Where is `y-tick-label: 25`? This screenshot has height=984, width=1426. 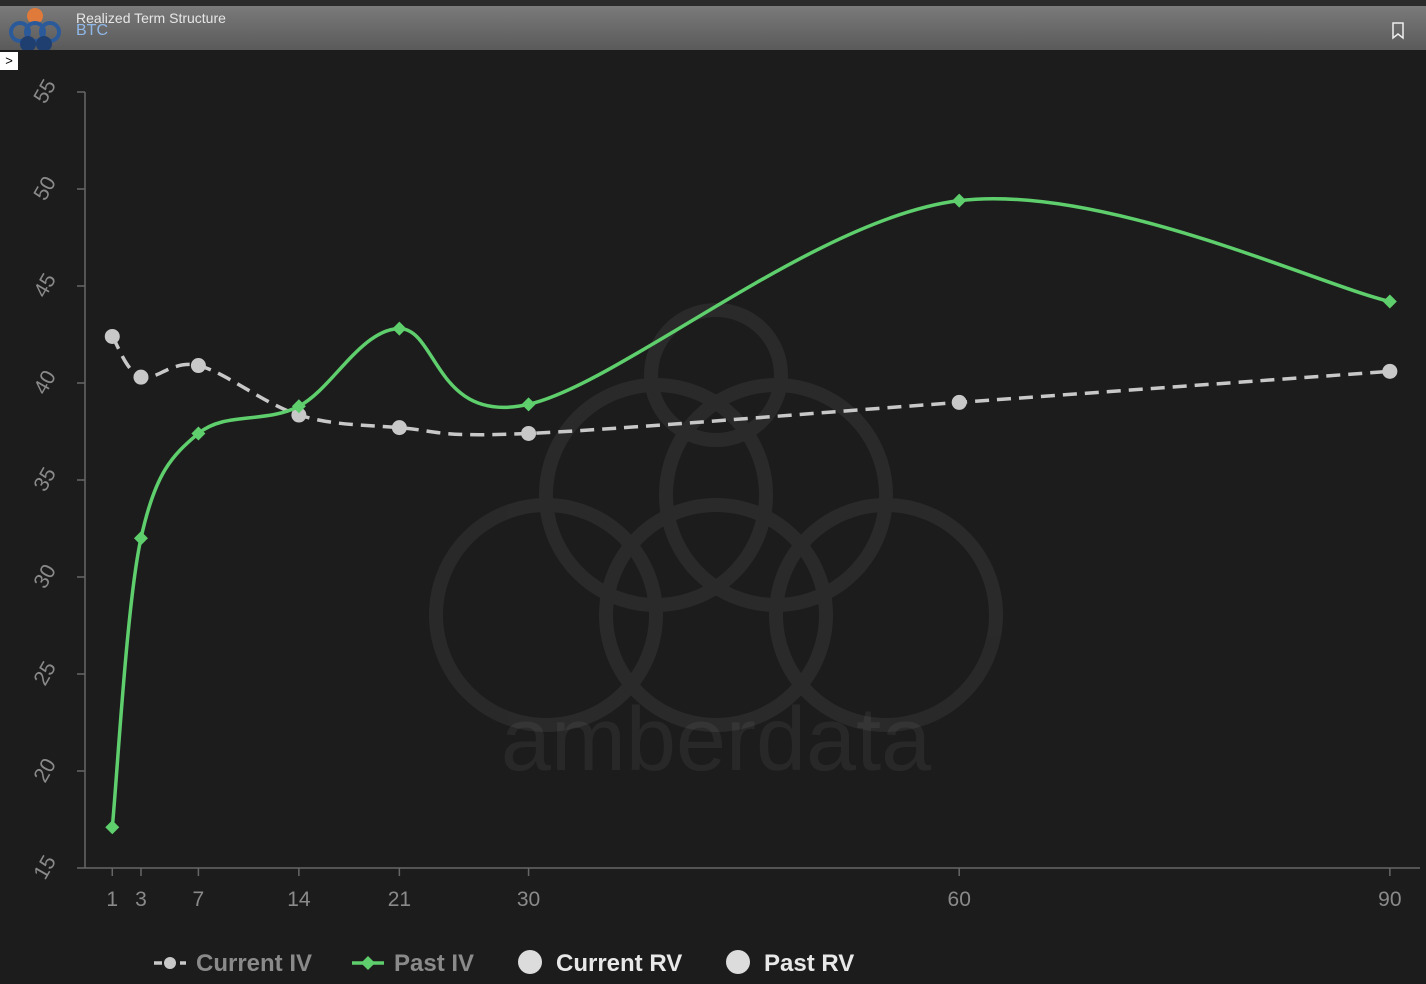 y-tick-label: 25 is located at coordinates (45, 674).